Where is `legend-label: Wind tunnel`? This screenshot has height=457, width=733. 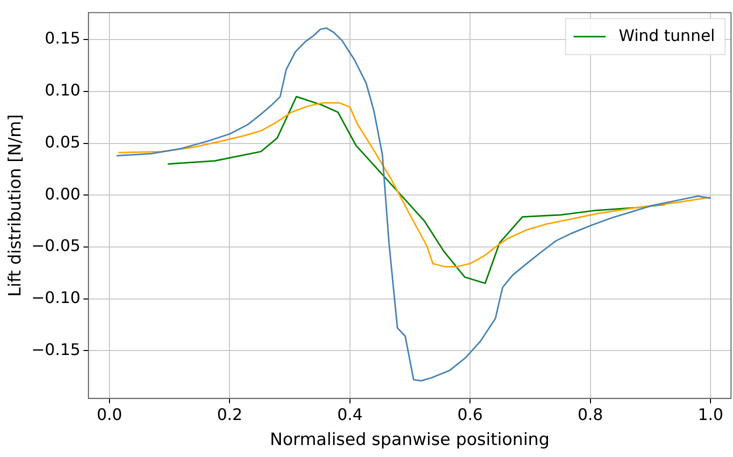
legend-label: Wind tunnel is located at coordinates (665, 35).